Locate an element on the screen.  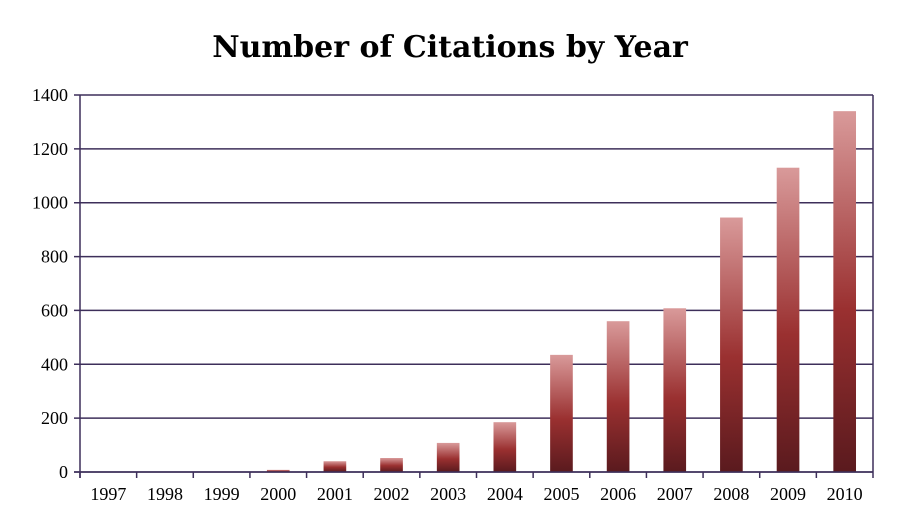
bar-2003 is located at coordinates (448, 457).